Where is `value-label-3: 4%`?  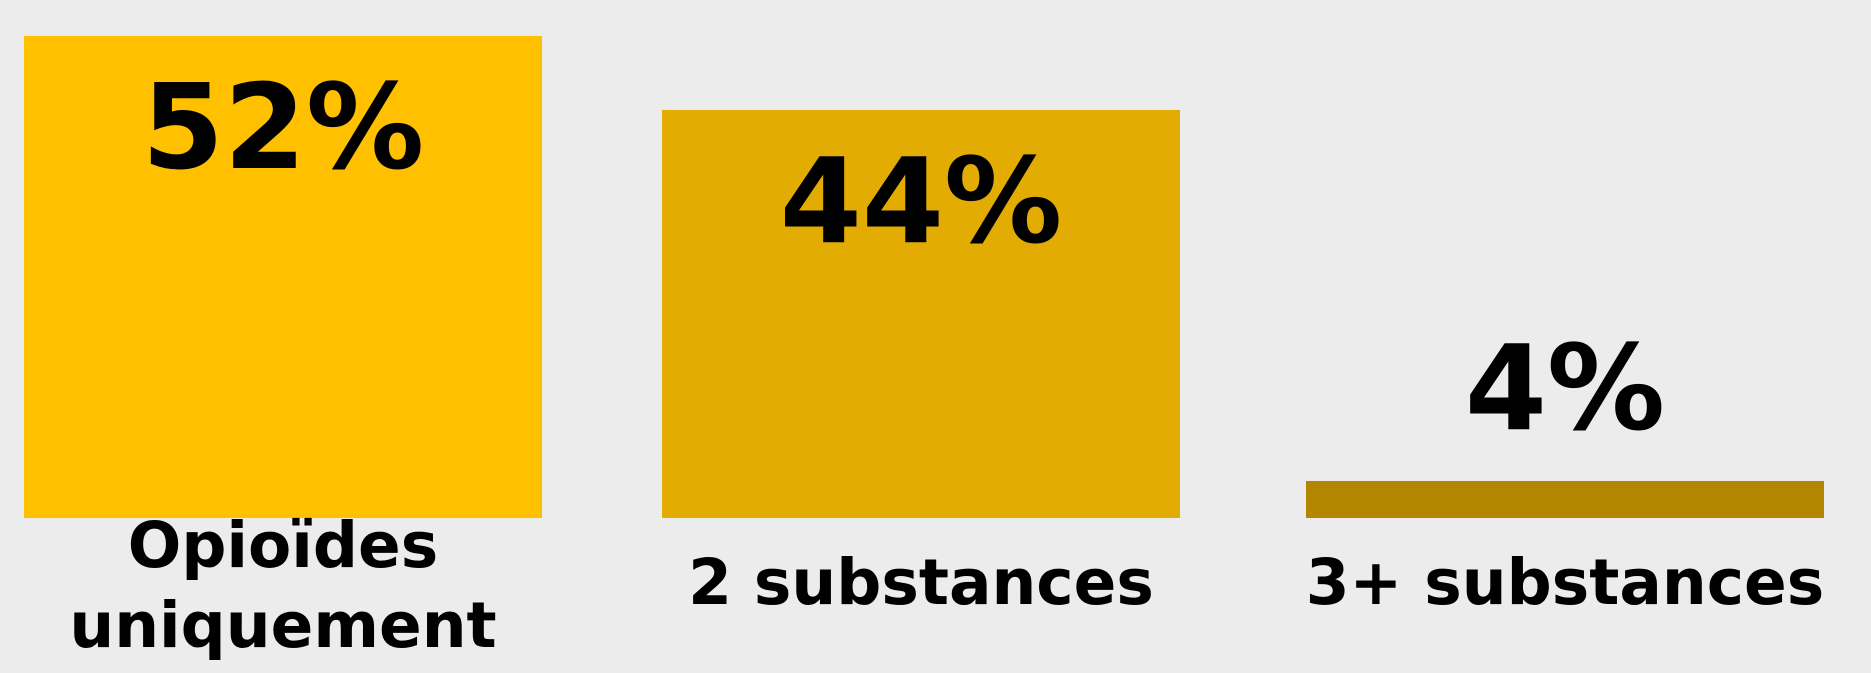 value-label-3: 4% is located at coordinates (1565, 388).